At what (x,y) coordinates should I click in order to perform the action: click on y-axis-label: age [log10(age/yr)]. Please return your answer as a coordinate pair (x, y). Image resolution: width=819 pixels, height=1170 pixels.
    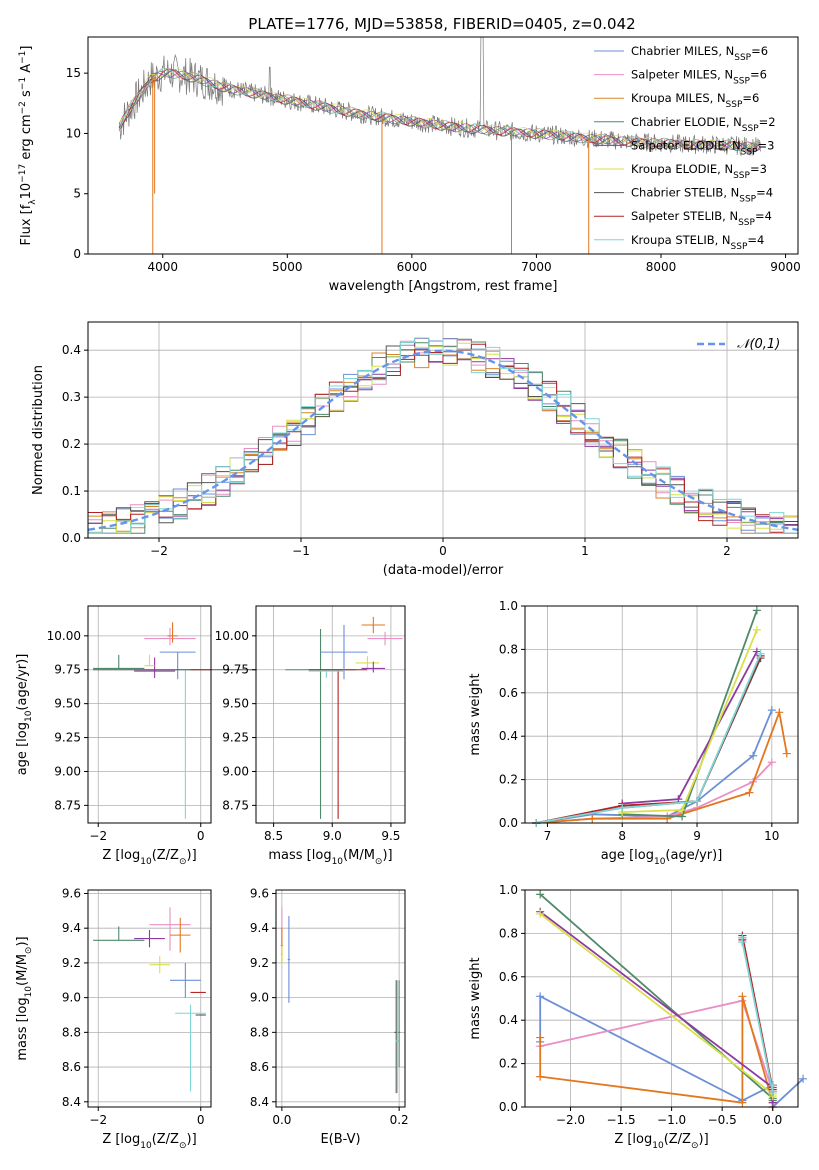
    Looking at the image, I should click on (24, 715).